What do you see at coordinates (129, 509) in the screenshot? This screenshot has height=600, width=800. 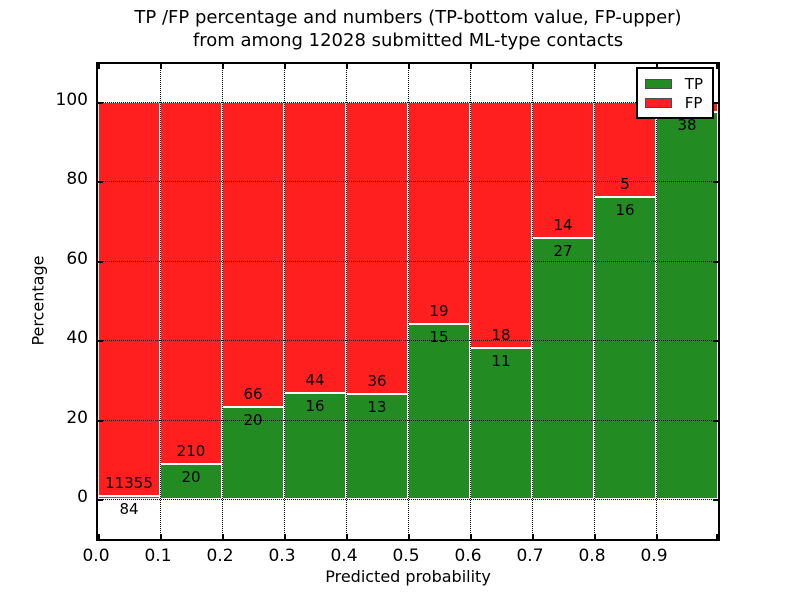 I see `tp-count-label: 84` at bounding box center [129, 509].